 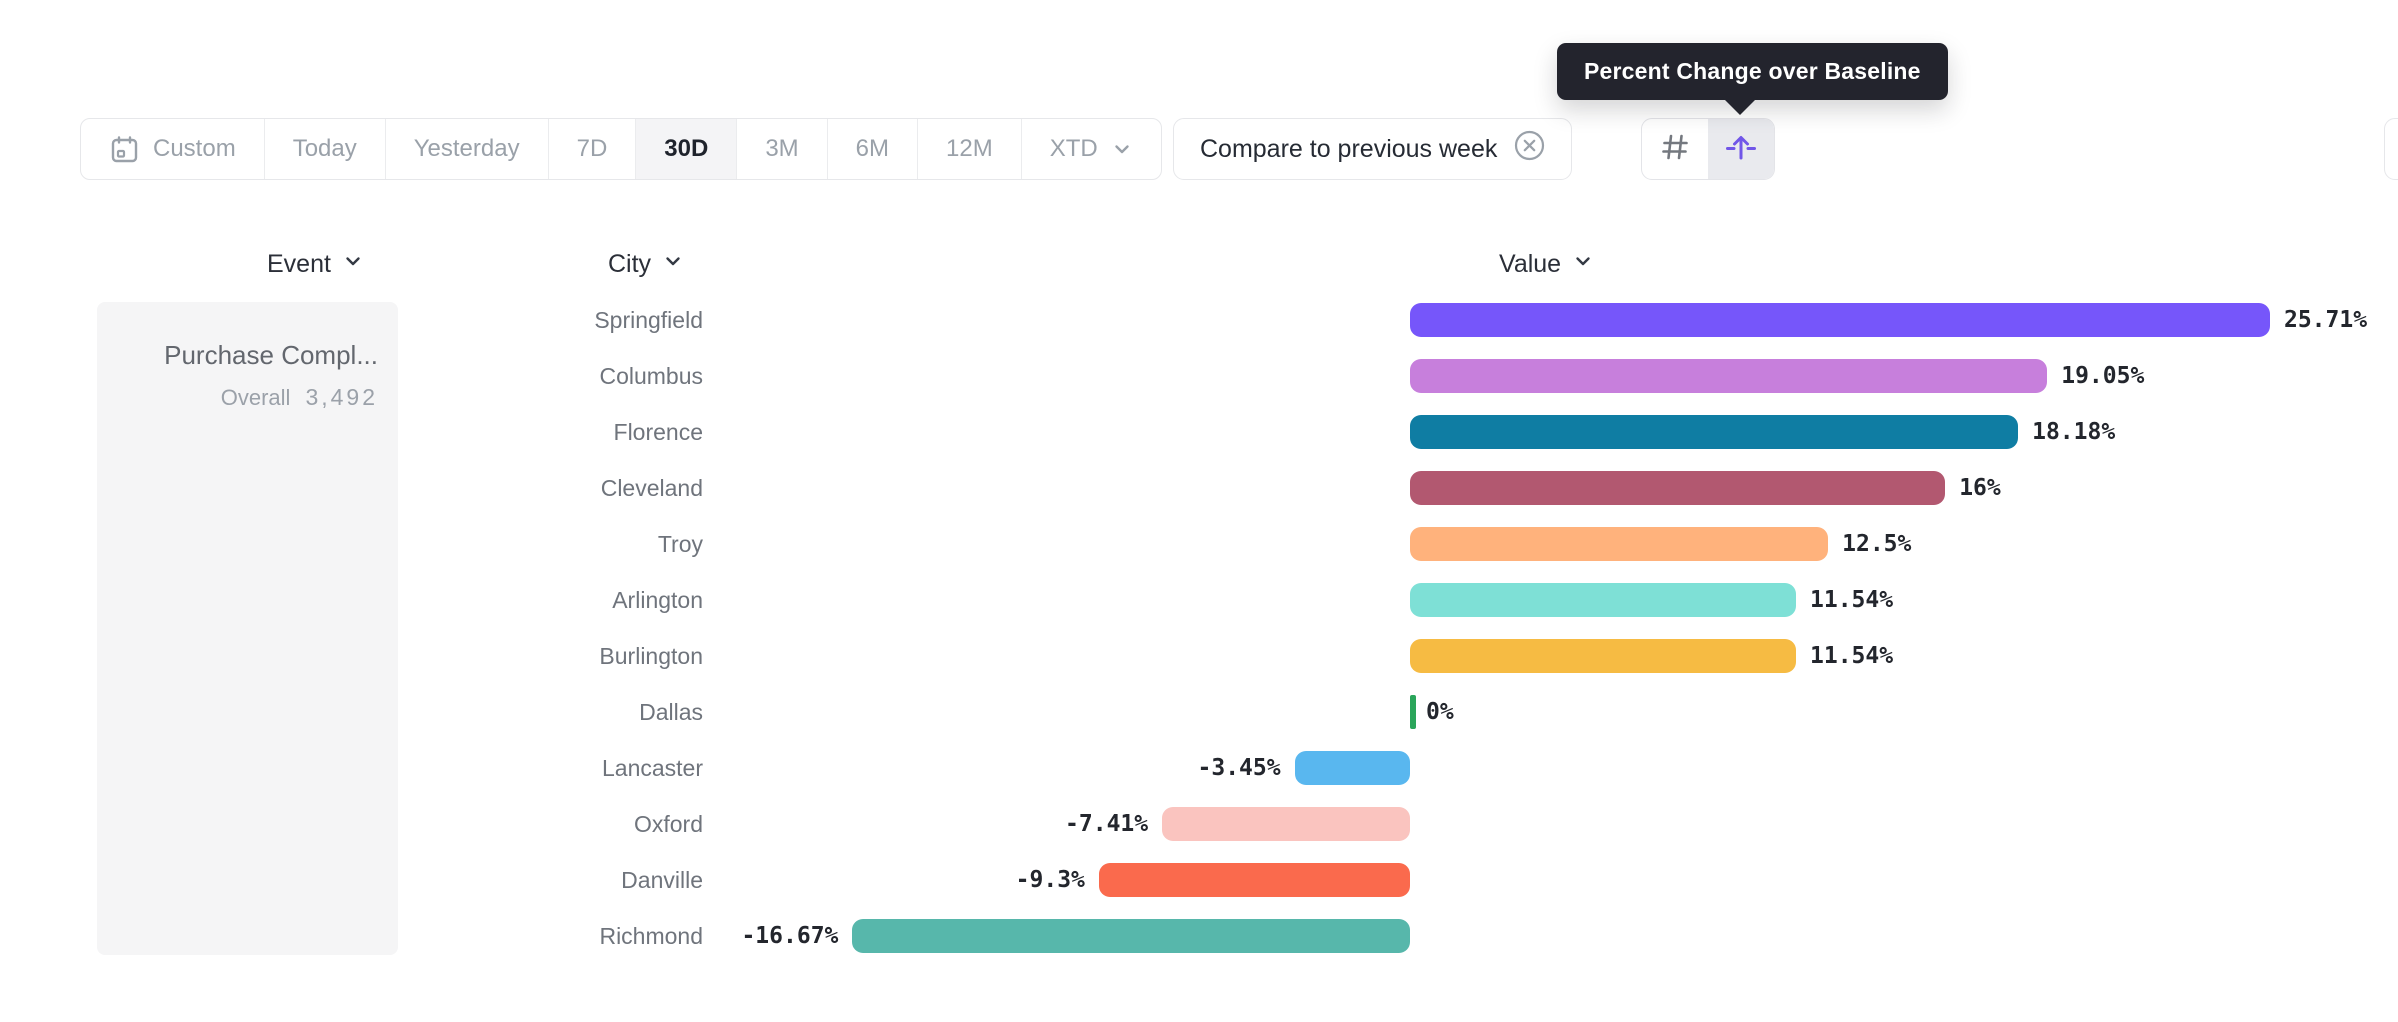 I want to click on date-range-label: Yesterday, so click(x=466, y=148).